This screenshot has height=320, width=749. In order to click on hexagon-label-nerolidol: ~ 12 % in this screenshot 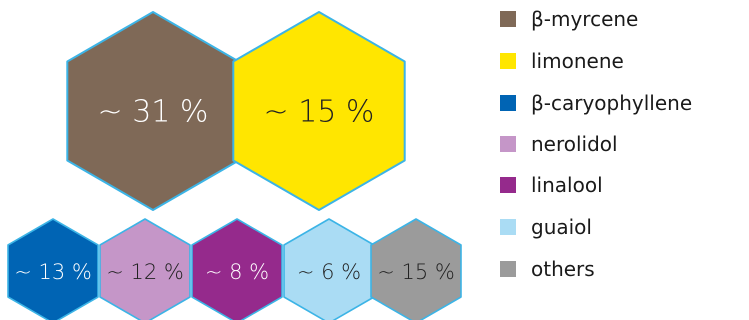, I will do `click(145, 272)`.